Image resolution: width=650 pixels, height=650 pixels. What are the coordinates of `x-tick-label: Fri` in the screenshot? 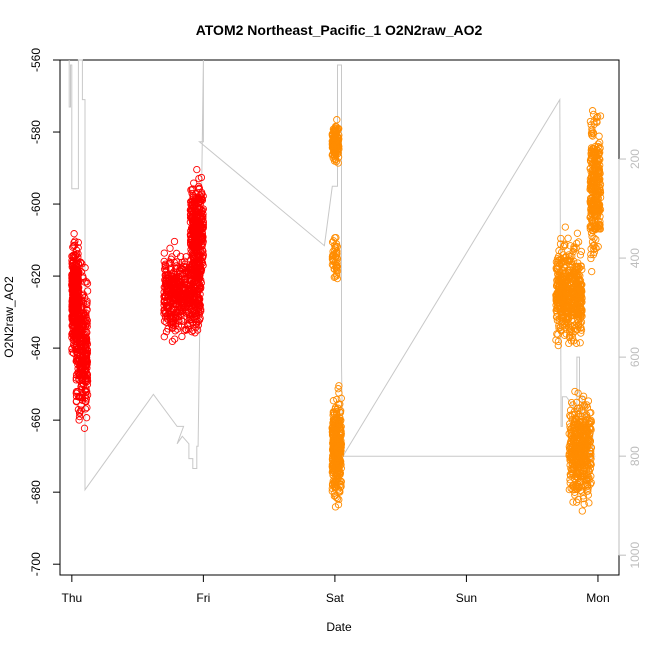 It's located at (203, 598).